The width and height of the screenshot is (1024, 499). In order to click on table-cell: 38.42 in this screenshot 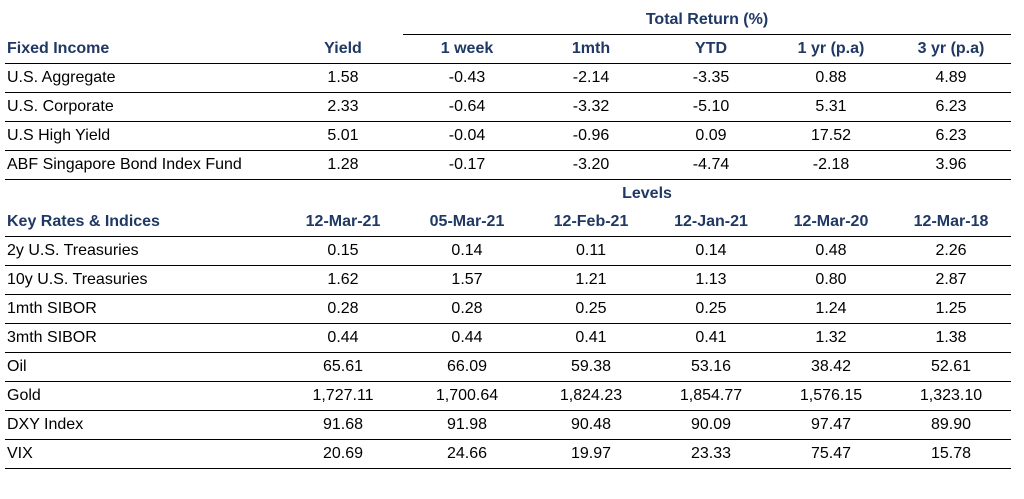, I will do `click(831, 367)`.